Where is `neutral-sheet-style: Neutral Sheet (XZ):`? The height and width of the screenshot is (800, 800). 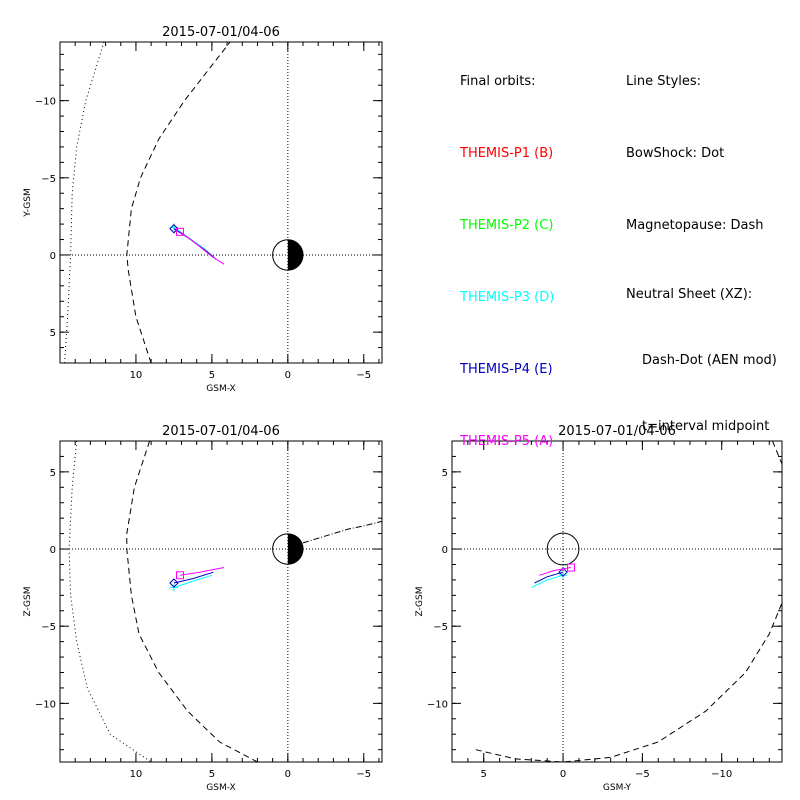 neutral-sheet-style: Neutral Sheet (XZ): is located at coordinates (689, 294).